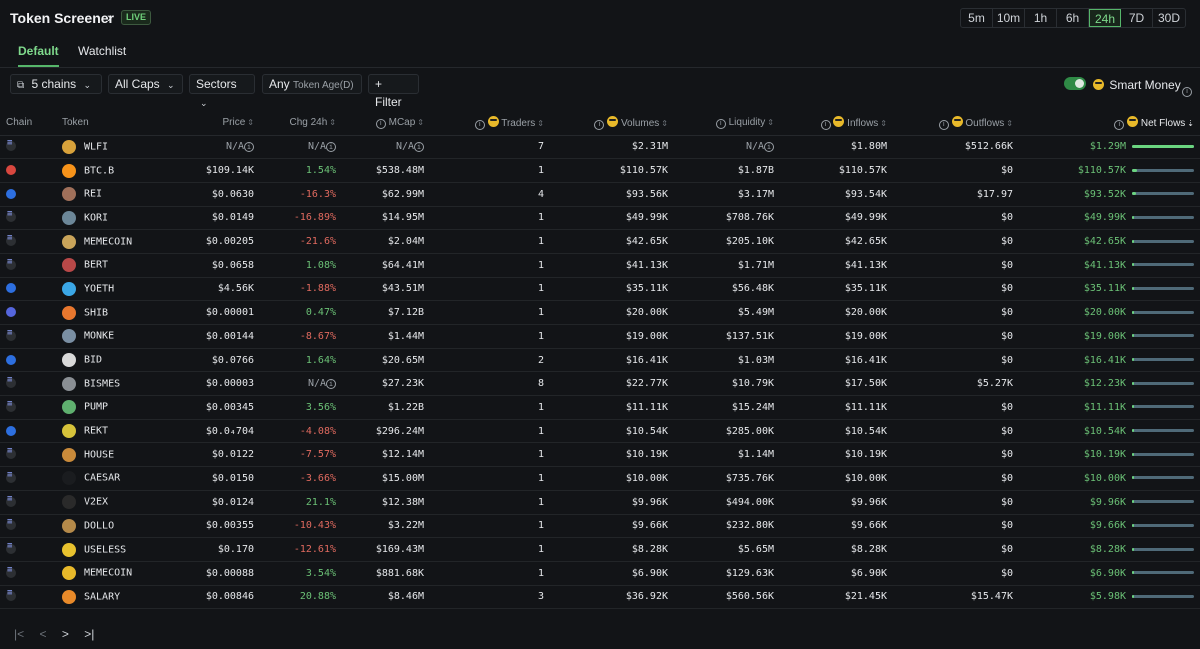  I want to click on prev-page-button: <, so click(43, 634).